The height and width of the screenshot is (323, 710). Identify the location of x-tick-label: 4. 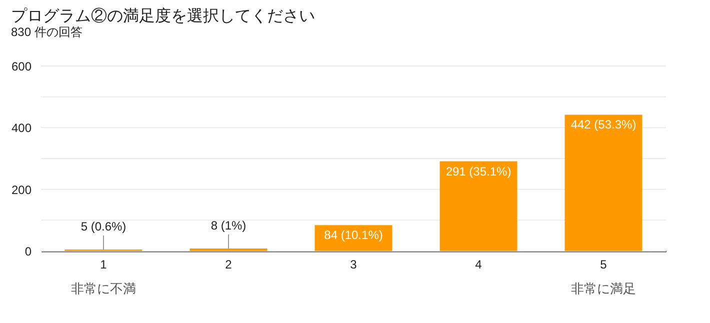
(478, 265).